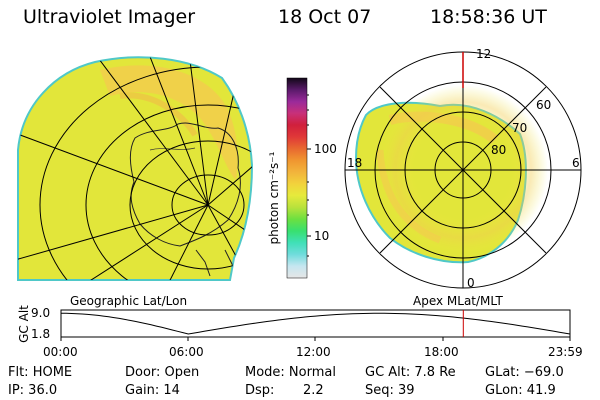 The height and width of the screenshot is (400, 600). I want to click on instrument-title: Ultraviolet Imager, so click(109, 17).